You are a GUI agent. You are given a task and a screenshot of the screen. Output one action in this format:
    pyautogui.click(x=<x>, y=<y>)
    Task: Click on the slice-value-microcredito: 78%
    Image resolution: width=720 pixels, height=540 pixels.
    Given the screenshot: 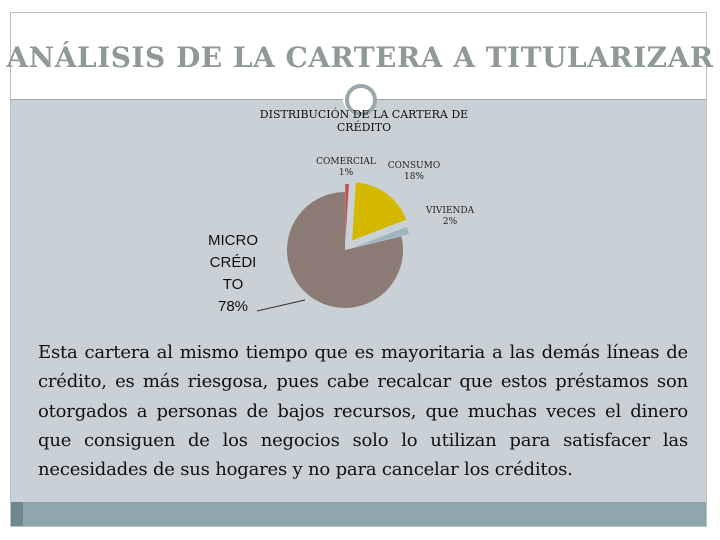 What is the action you would take?
    pyautogui.click(x=233, y=306)
    